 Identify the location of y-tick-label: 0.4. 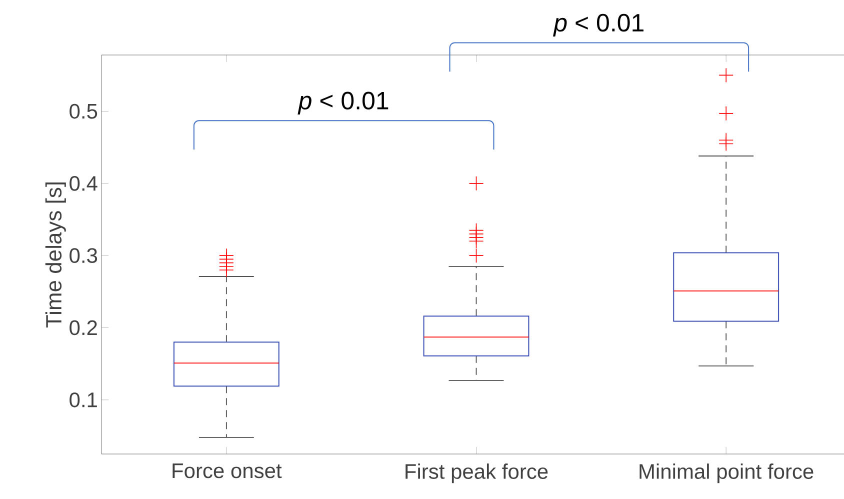
(84, 183).